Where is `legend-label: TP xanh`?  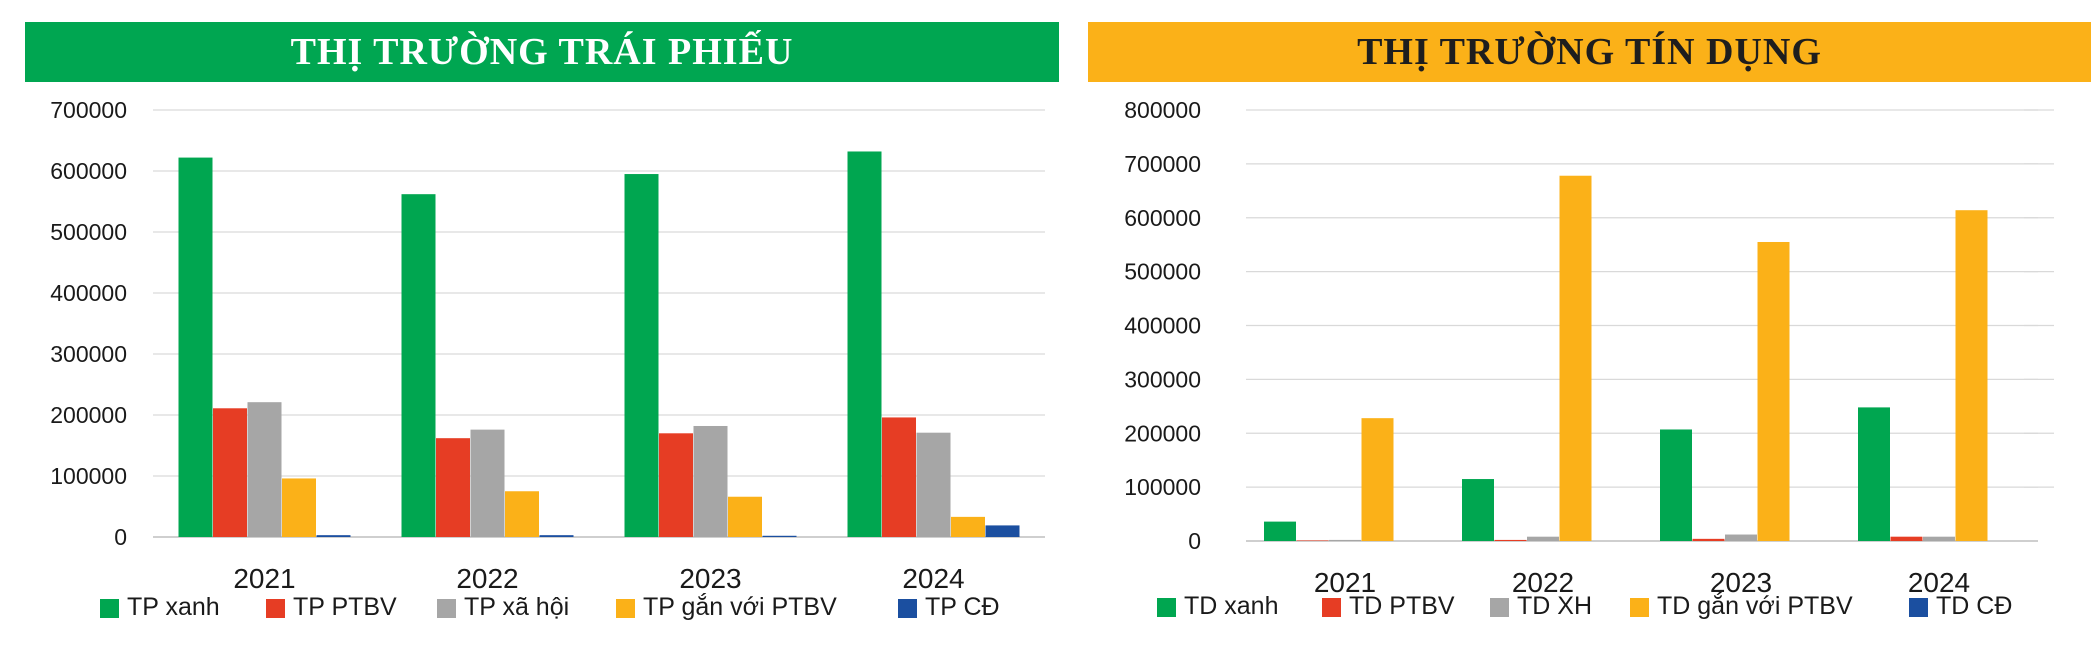 legend-label: TP xanh is located at coordinates (173, 607).